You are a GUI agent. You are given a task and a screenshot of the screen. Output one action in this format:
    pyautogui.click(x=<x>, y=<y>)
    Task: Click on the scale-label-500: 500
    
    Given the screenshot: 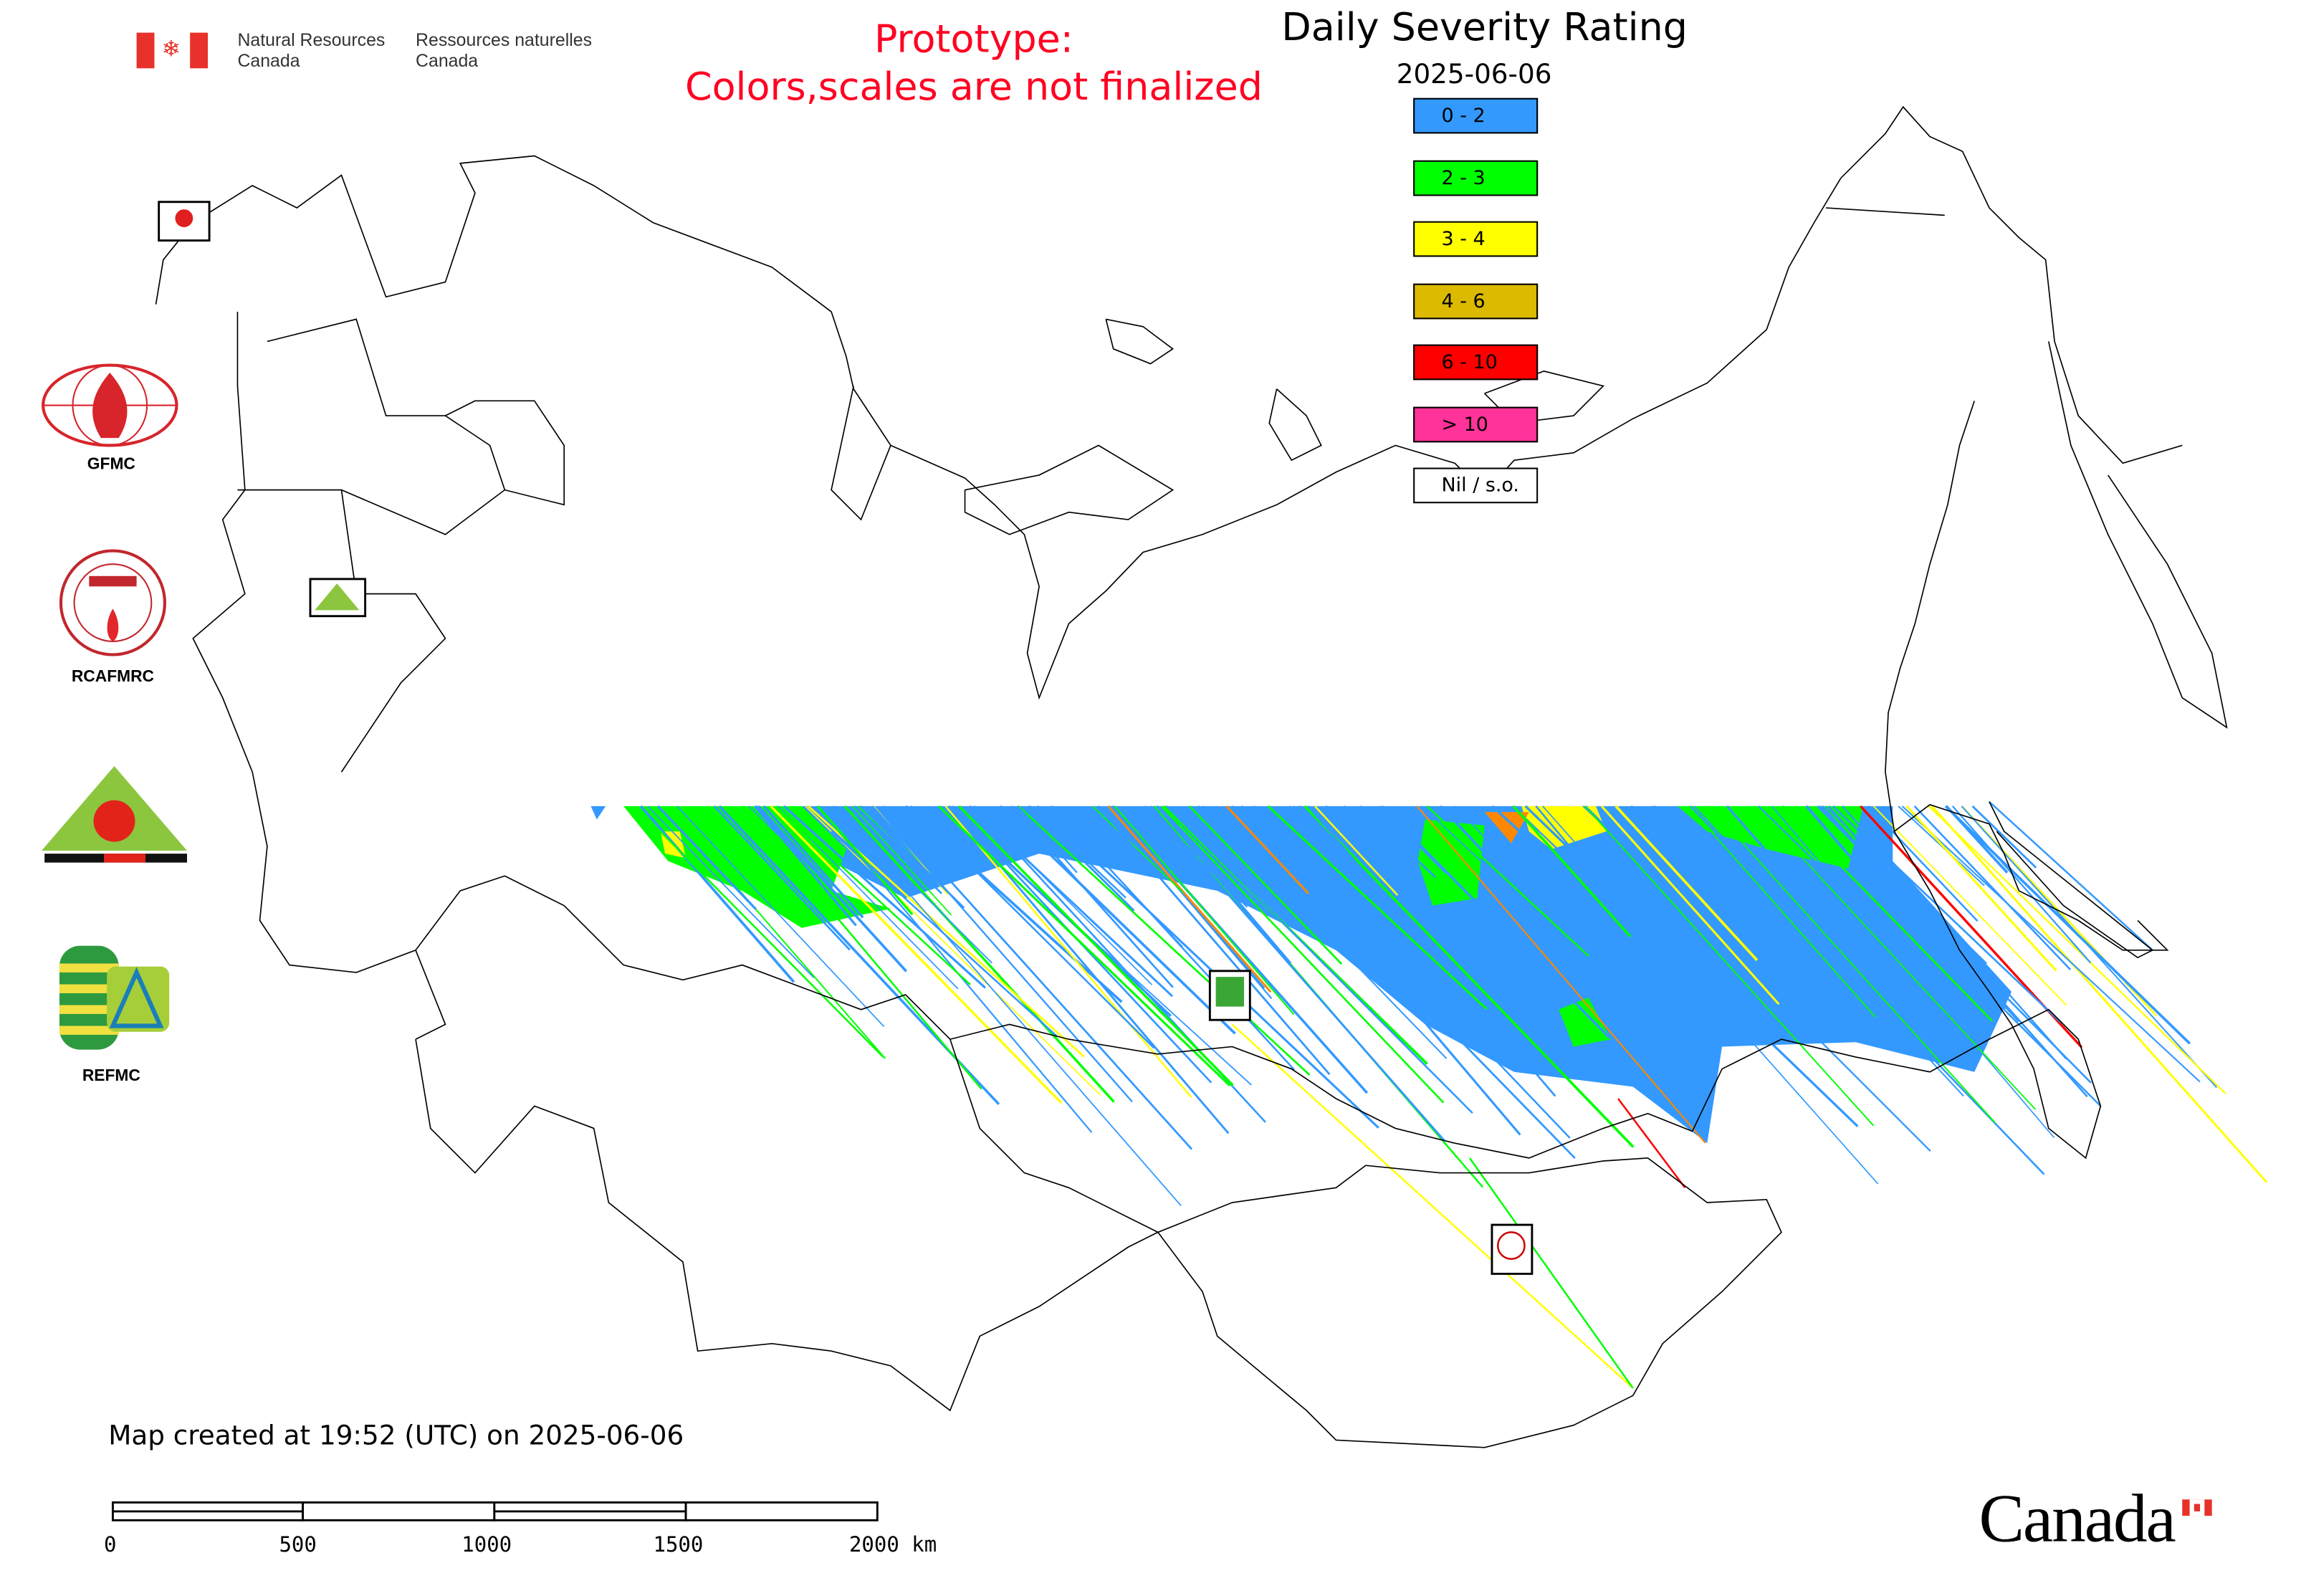 What is the action you would take?
    pyautogui.click(x=298, y=1545)
    